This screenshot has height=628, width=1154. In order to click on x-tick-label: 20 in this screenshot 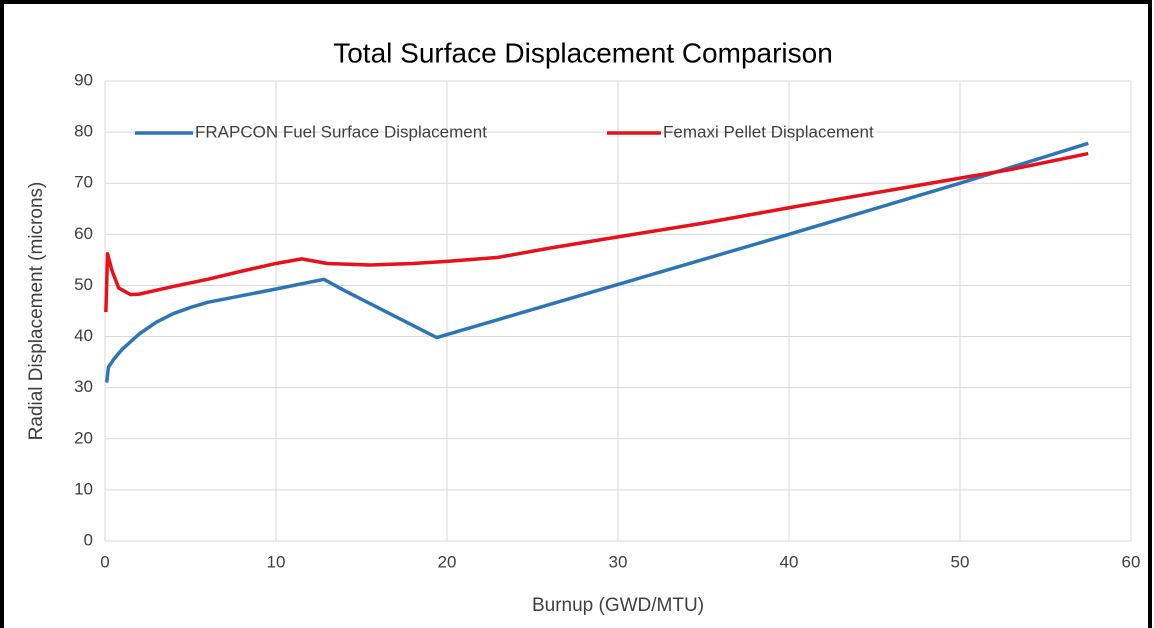, I will do `click(447, 561)`.